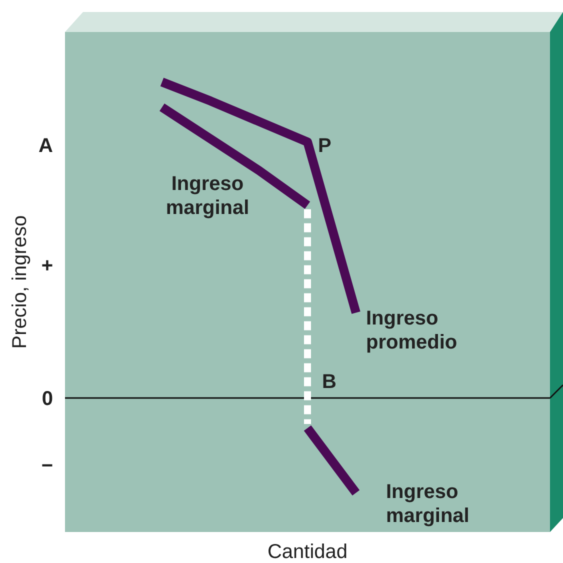 This screenshot has width=563, height=563. What do you see at coordinates (20, 282) in the screenshot?
I see `y-axis-title: Precio, ingreso` at bounding box center [20, 282].